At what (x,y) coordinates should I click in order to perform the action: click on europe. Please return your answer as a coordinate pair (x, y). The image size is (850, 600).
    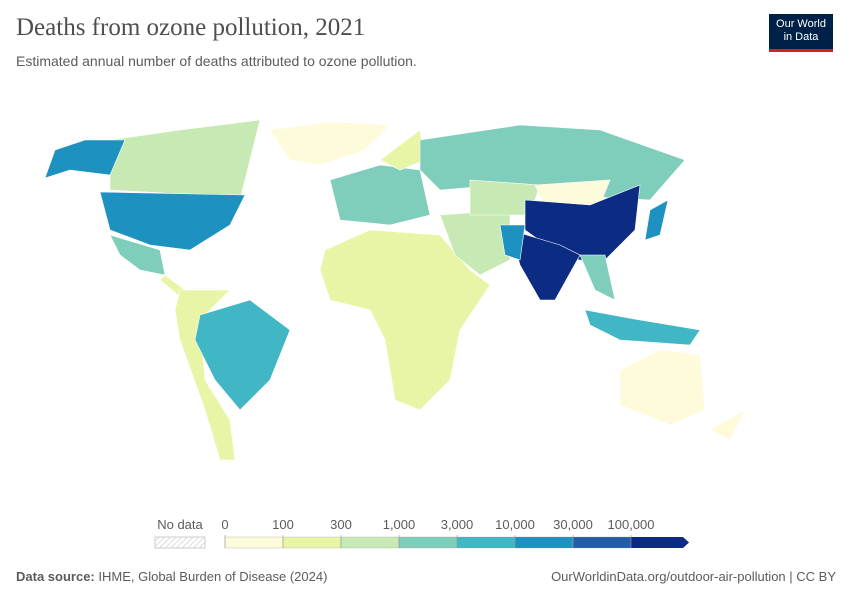
    Looking at the image, I should click on (380, 195).